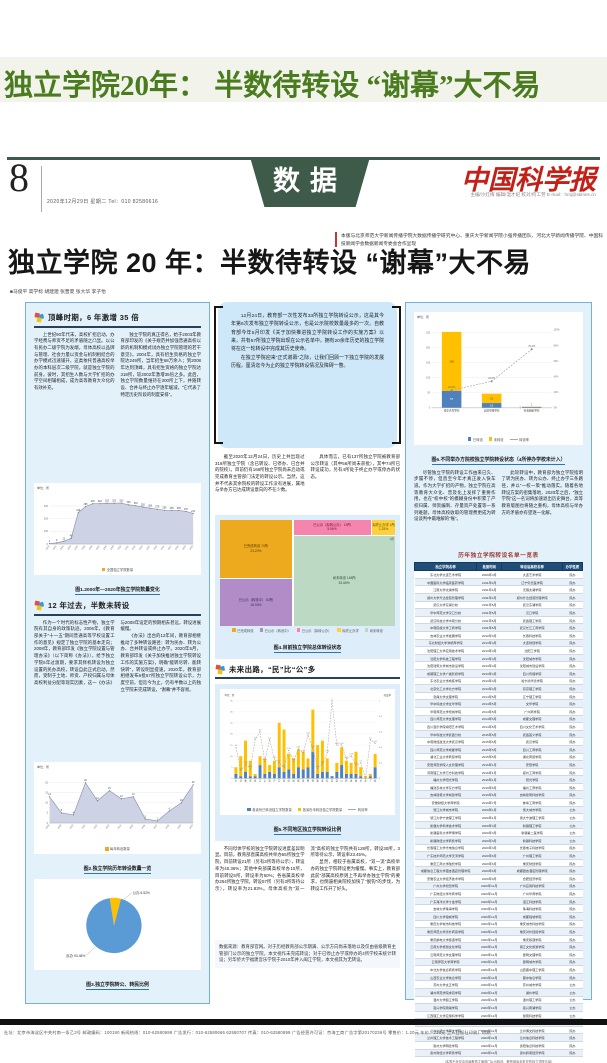  What do you see at coordinates (97, 798) in the screenshot?
I see `svg-text: 11` at bounding box center [97, 798].